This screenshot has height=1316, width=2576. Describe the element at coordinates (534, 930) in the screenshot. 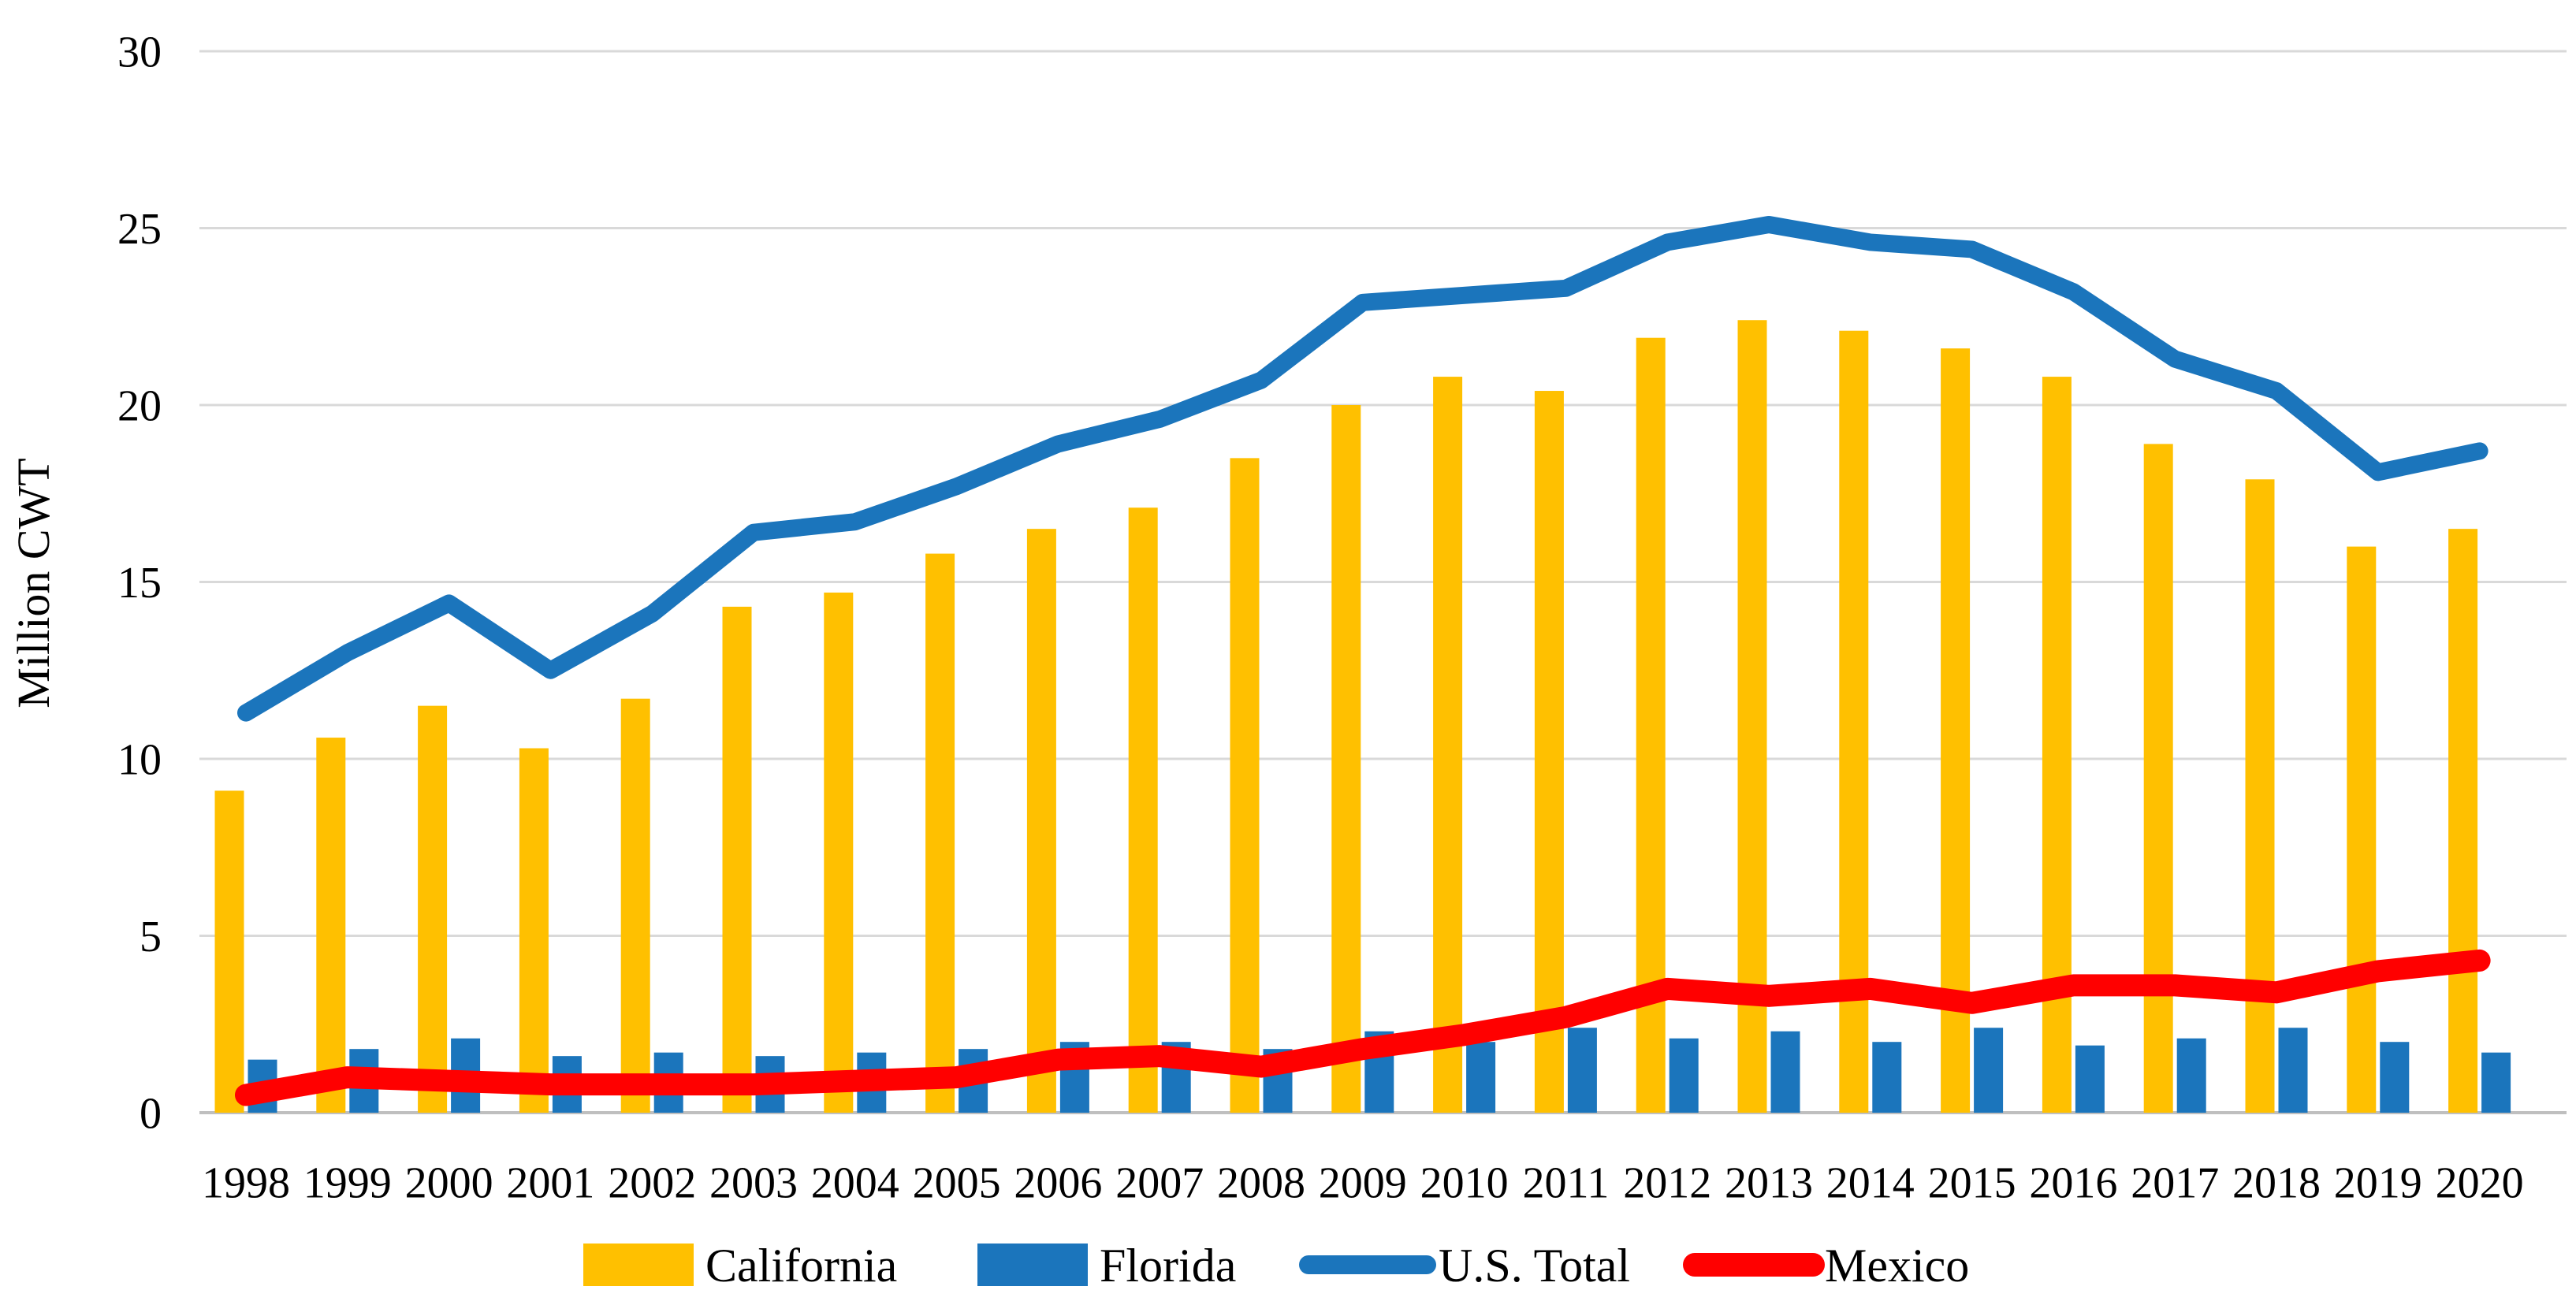

I see `bar-california-2001` at that location.